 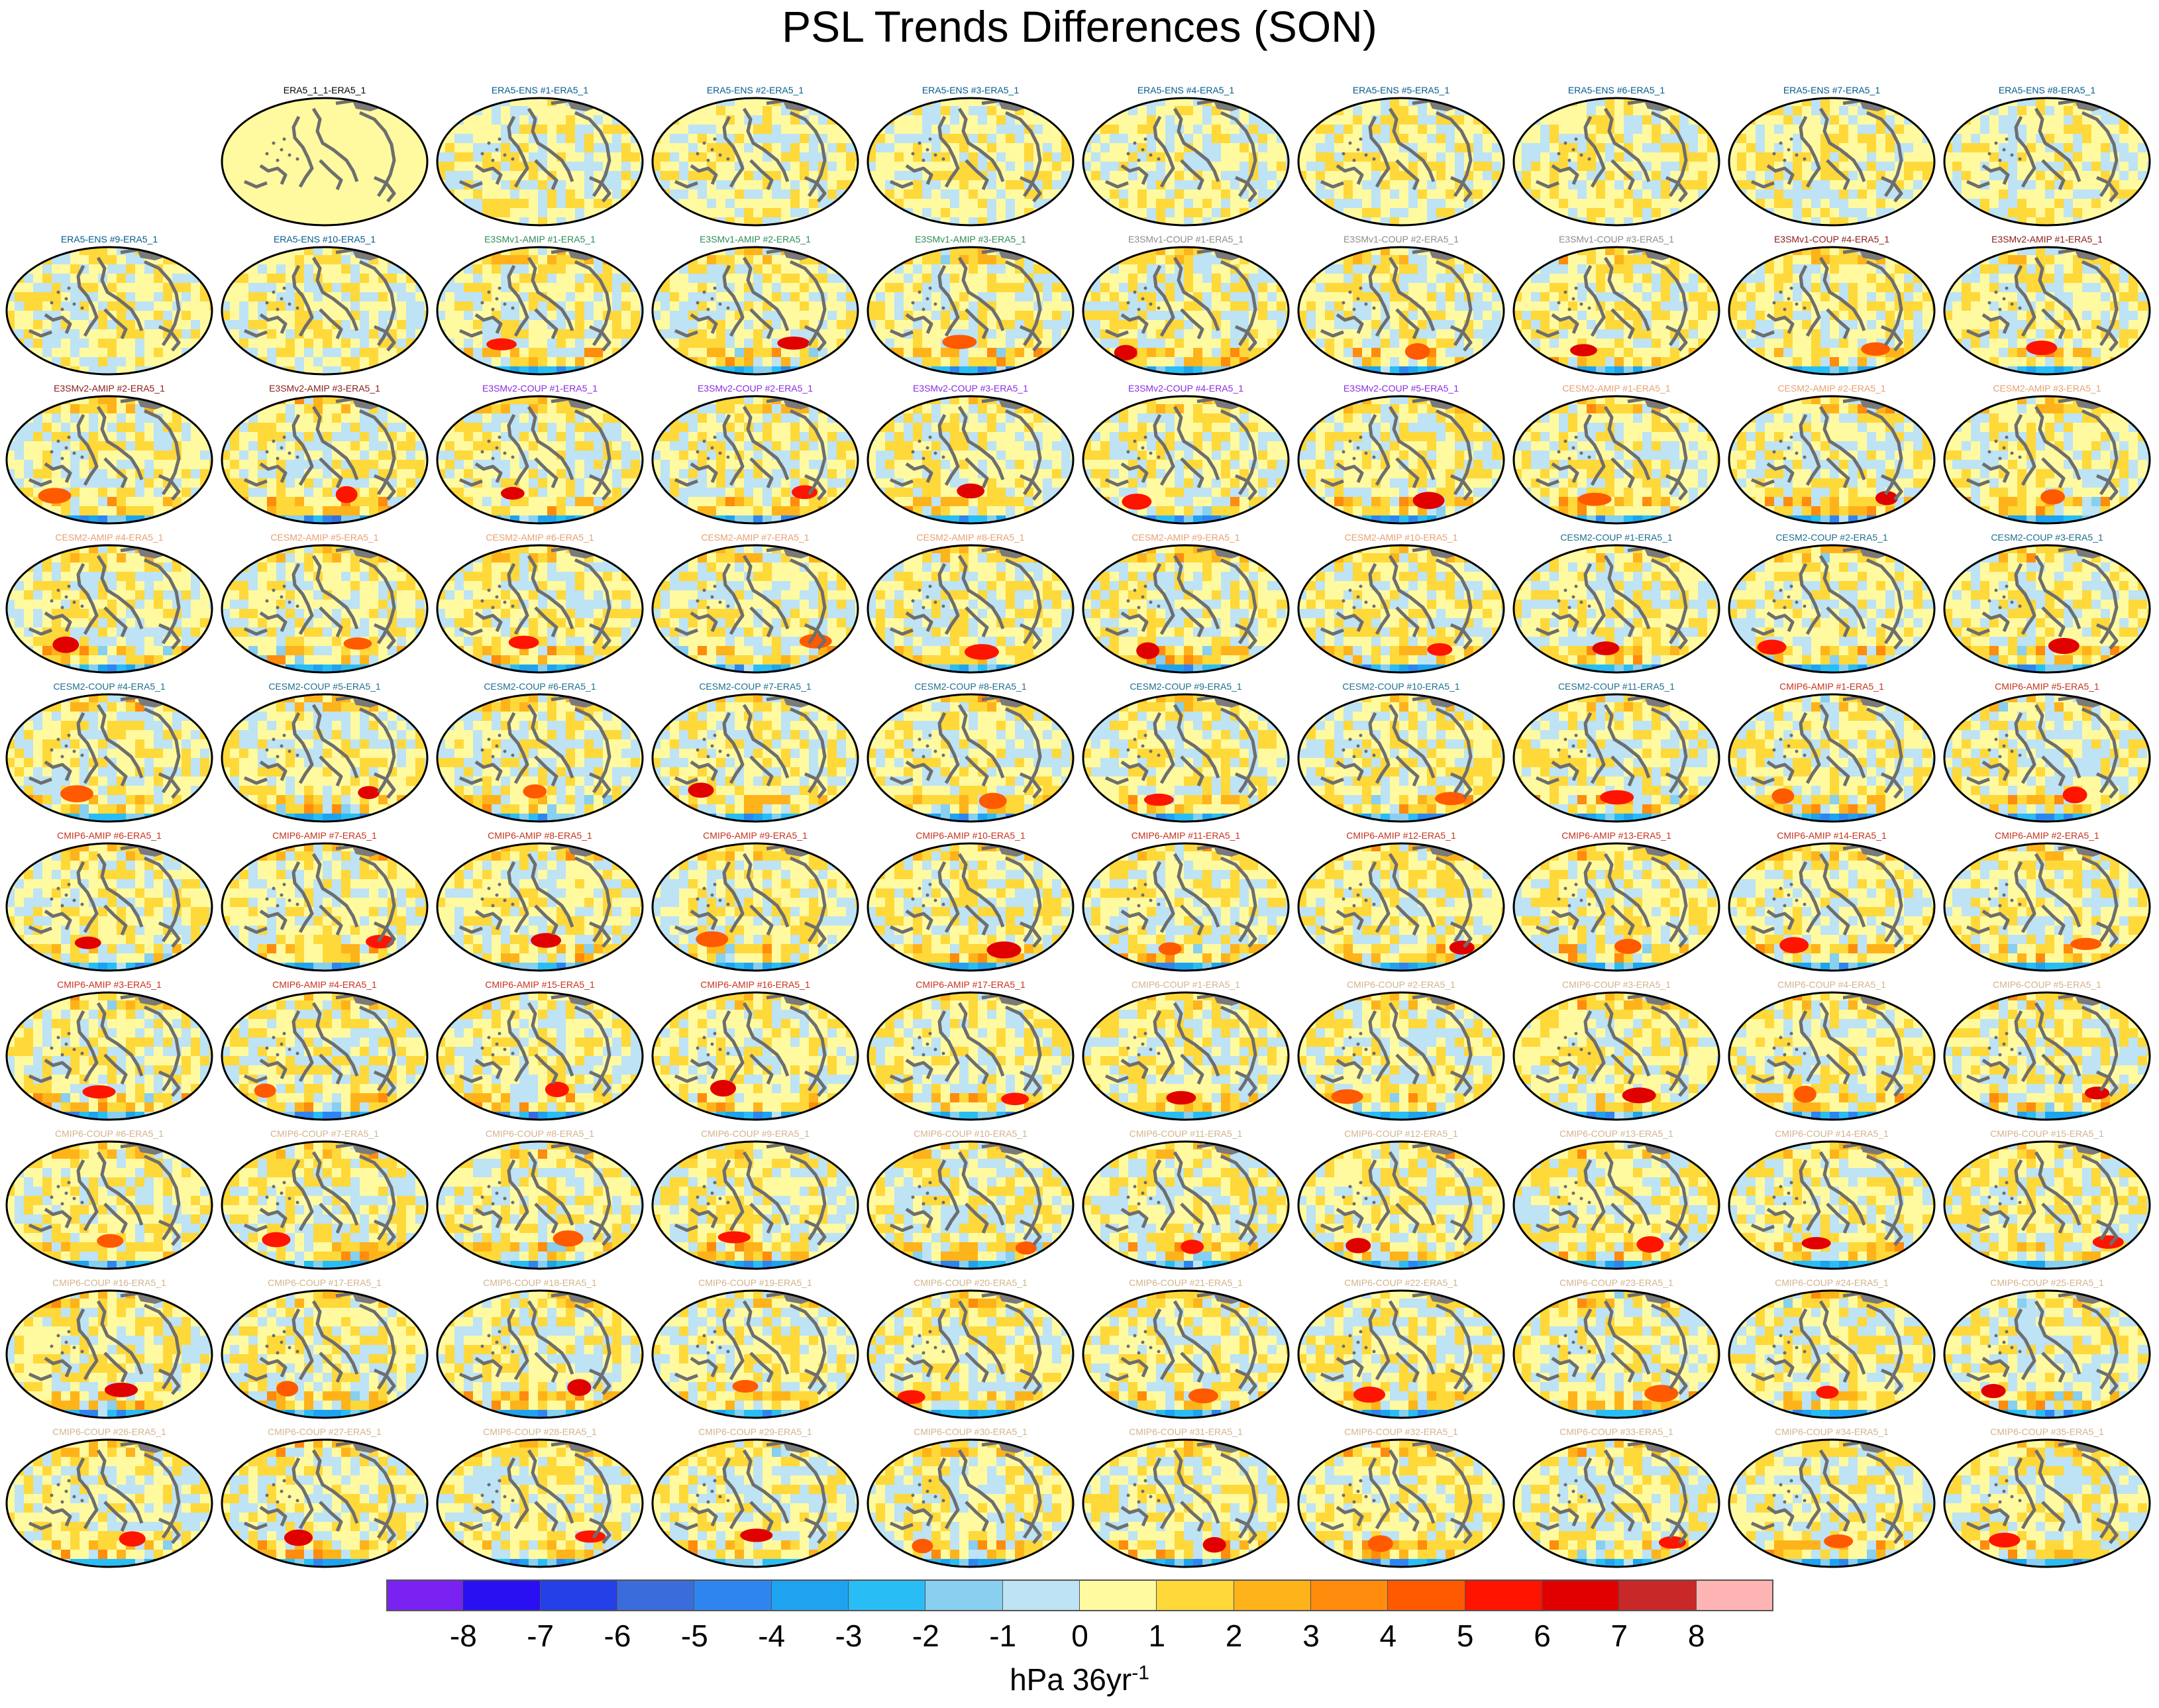 What do you see at coordinates (2047, 310) in the screenshot?
I see `map-panel: E3SMv2-AMIP #1-ERA5_1` at bounding box center [2047, 310].